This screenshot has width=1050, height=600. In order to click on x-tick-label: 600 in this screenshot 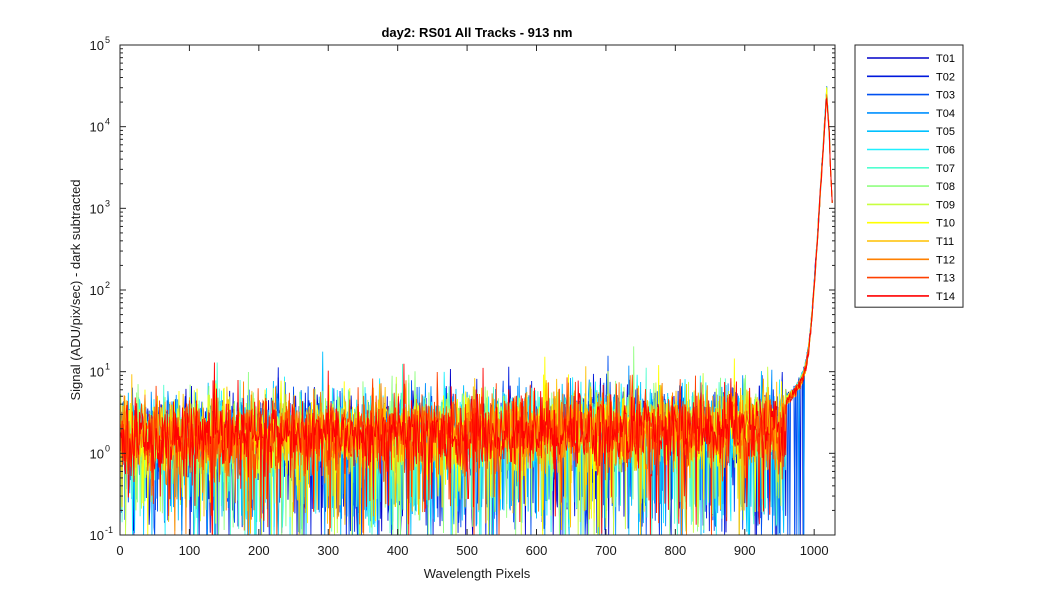, I will do `click(537, 550)`.